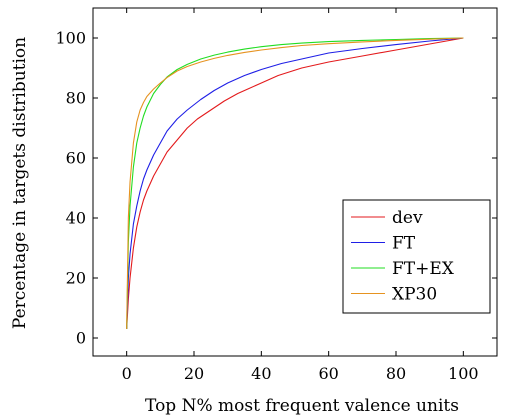 The image size is (508, 419). I want to click on y-tick-label: 40, so click(76, 218).